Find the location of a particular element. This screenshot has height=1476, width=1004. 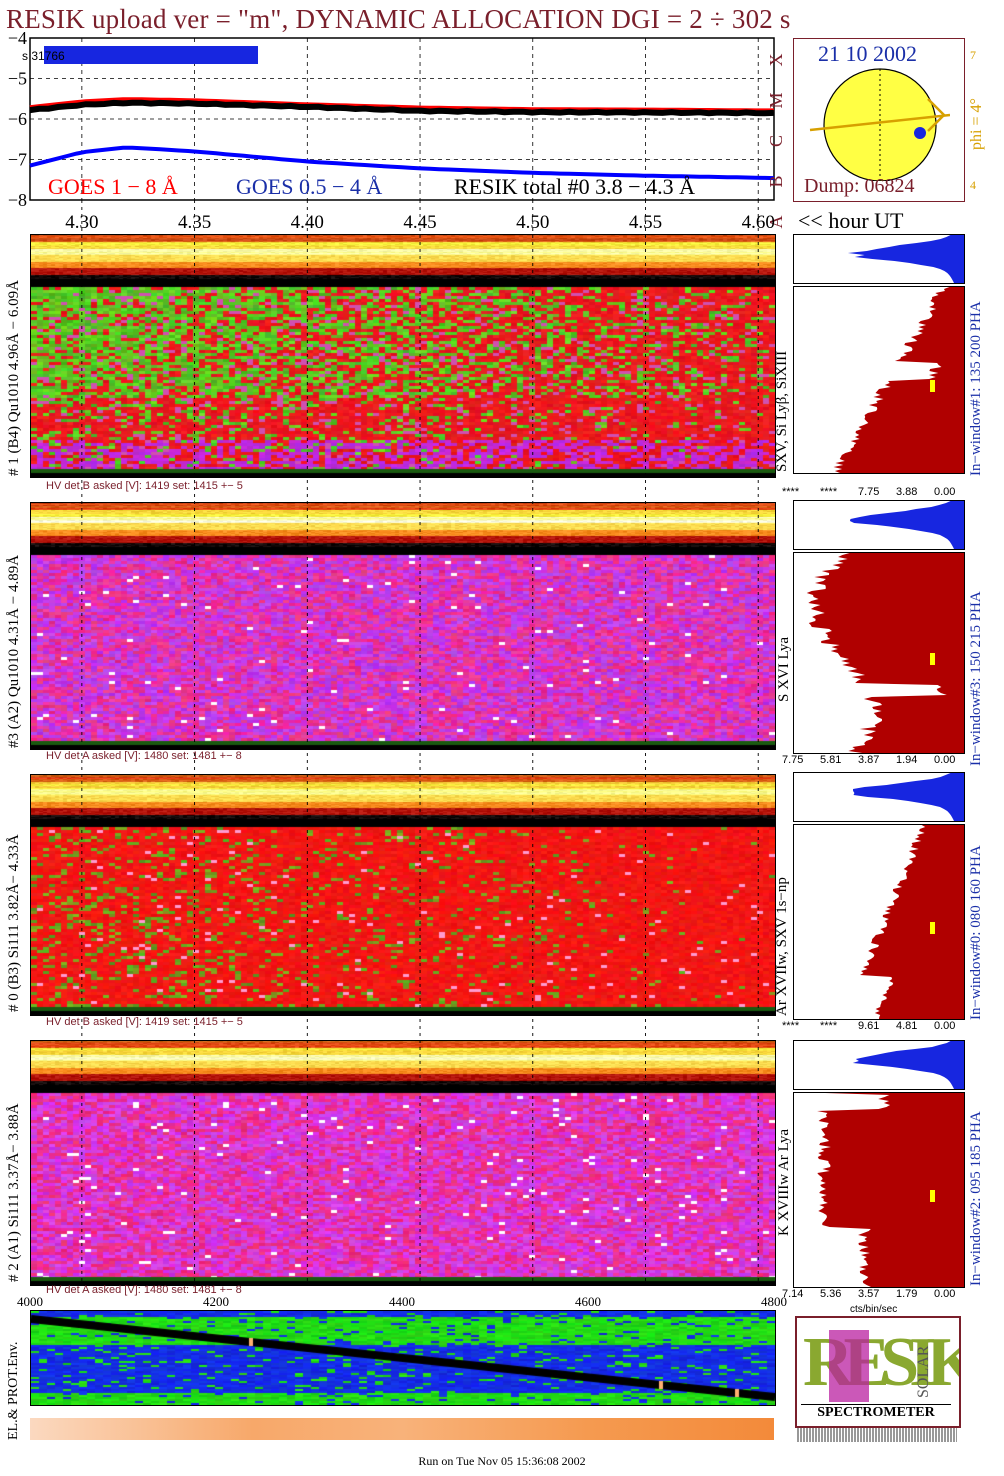

time-tick-6: 4.60 is located at coordinates (758, 222).